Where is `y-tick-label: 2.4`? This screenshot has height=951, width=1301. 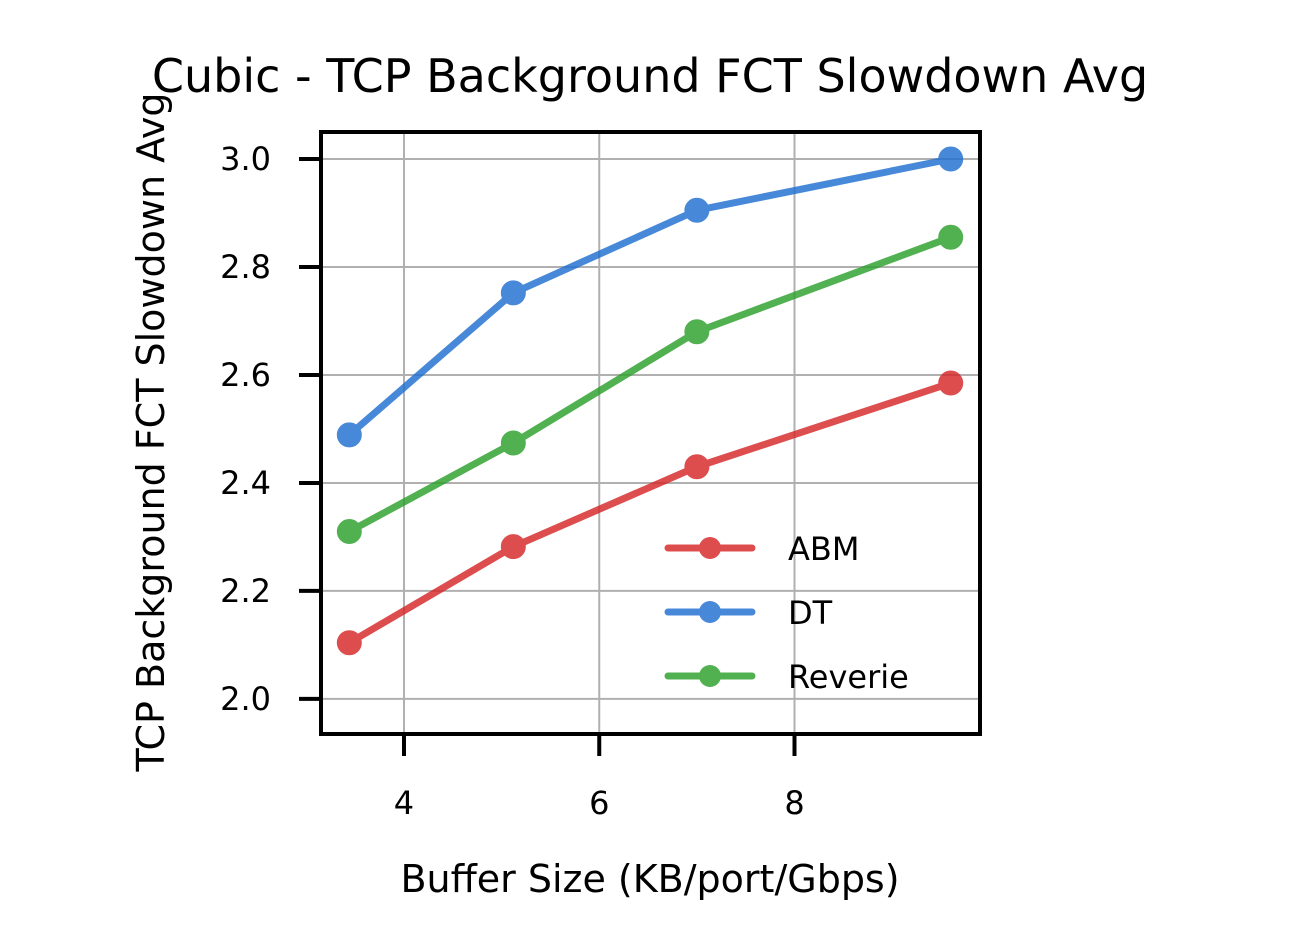
y-tick-label: 2.4 is located at coordinates (245, 483).